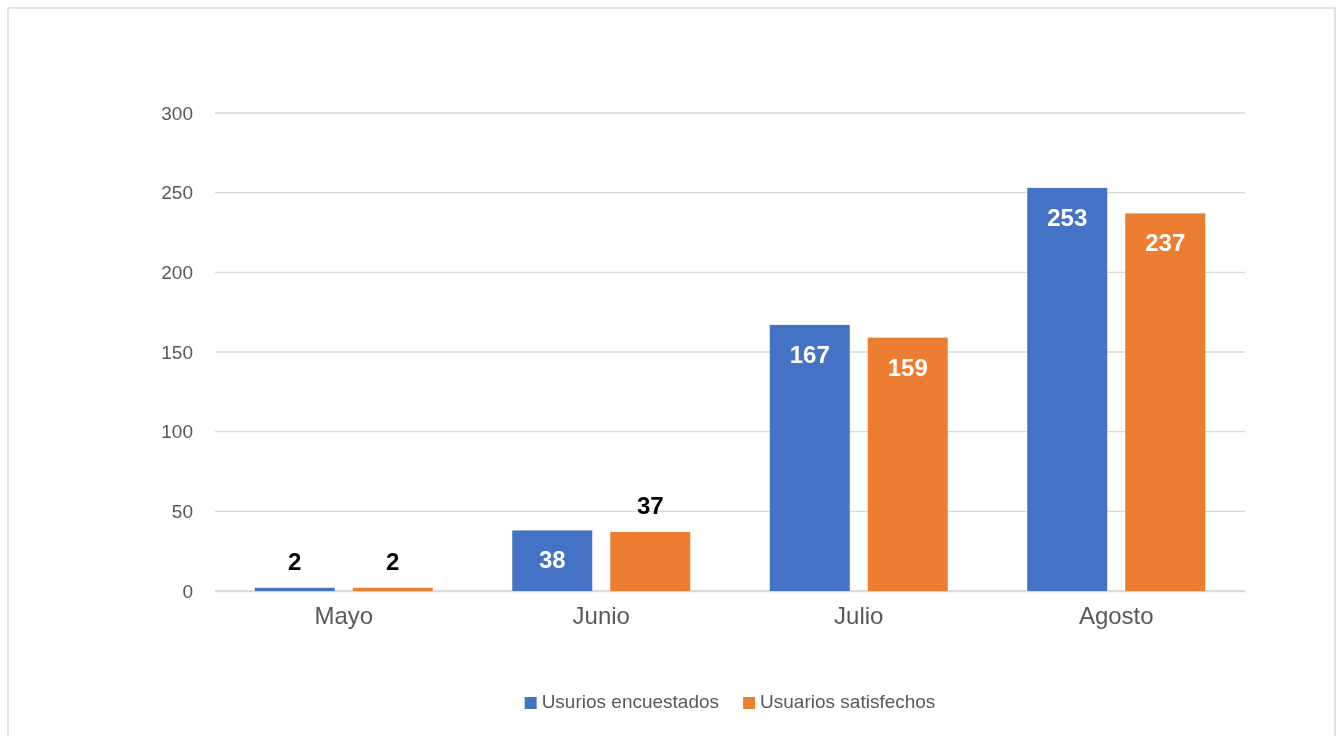  Describe the element at coordinates (630, 701) in the screenshot. I see `legend-label: Usurios encuestados` at that location.